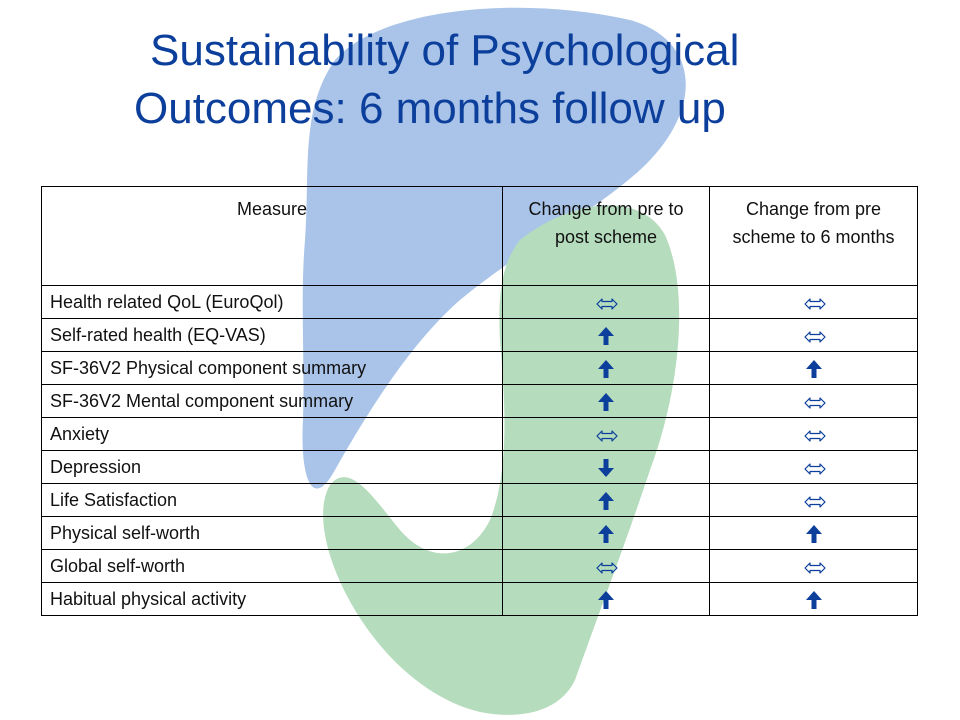 The image size is (960, 720). I want to click on measure-label: SF-36V2 Physical component summary, so click(272, 368).